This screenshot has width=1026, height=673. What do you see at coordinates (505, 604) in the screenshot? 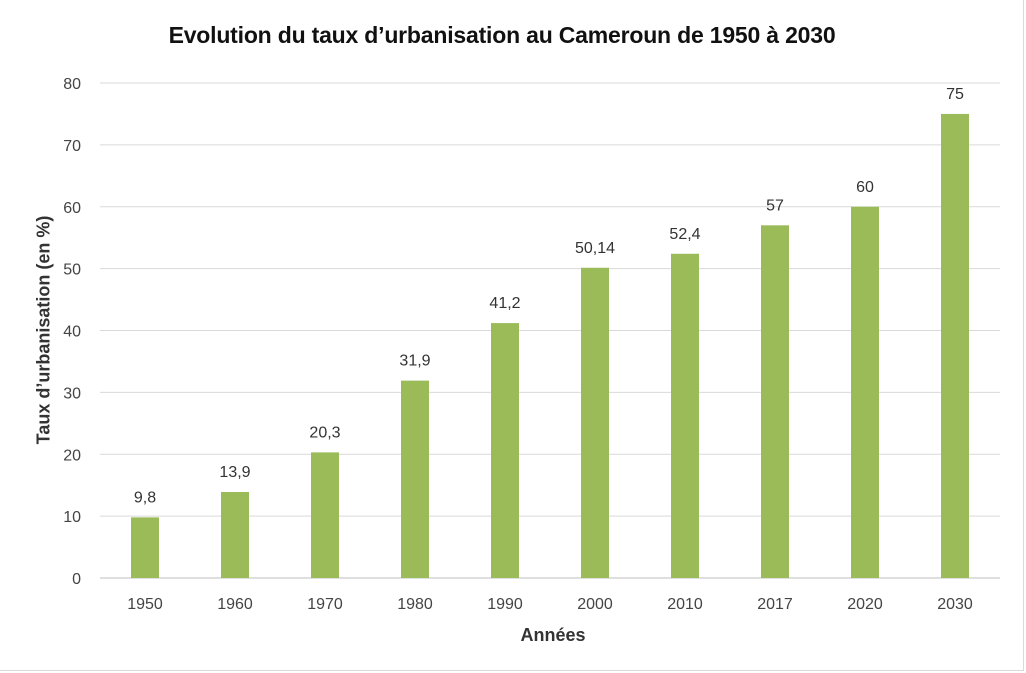
I see `x-tick-label: 1990` at bounding box center [505, 604].